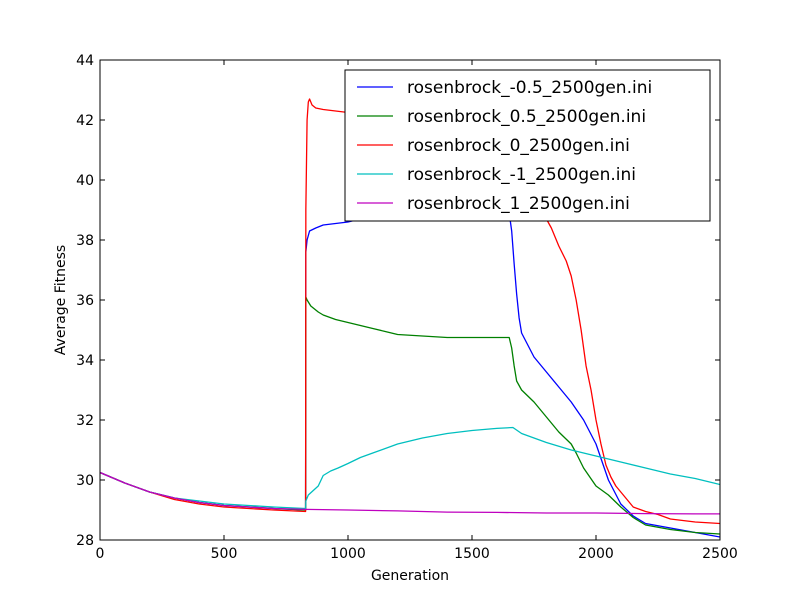 This screenshot has height=600, width=800. What do you see at coordinates (85, 121) in the screenshot?
I see `y-tick-label: 42` at bounding box center [85, 121].